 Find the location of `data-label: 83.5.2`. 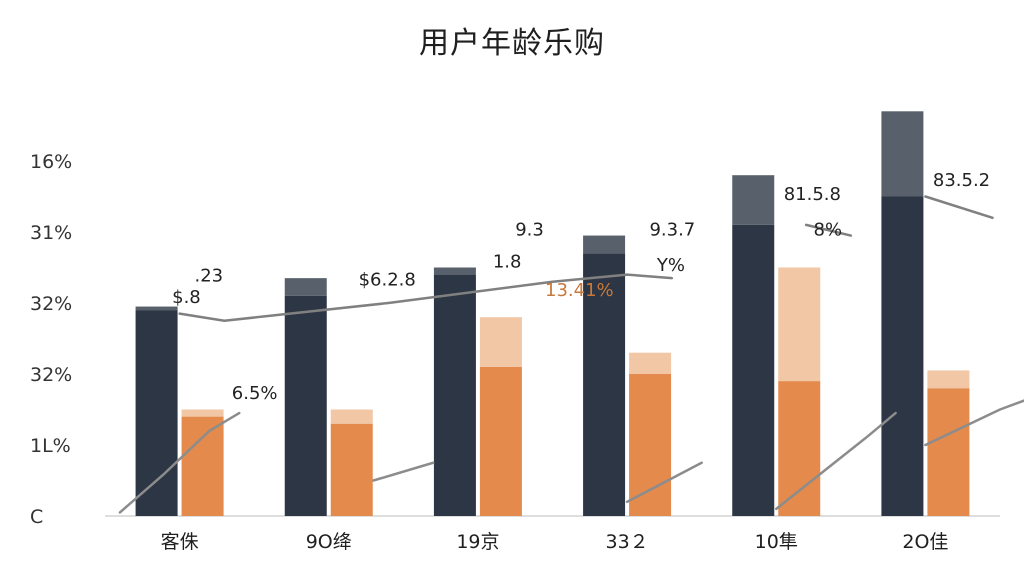

data-label: 83.5.2 is located at coordinates (961, 180).